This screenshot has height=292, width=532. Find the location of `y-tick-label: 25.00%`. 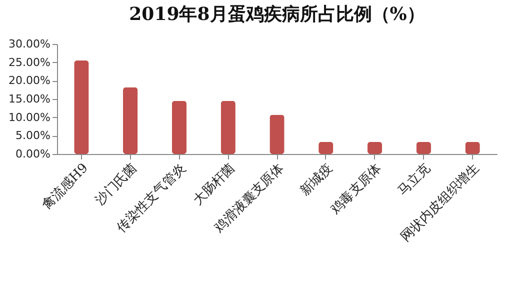

y-tick-label: 25.00% is located at coordinates (29, 62).